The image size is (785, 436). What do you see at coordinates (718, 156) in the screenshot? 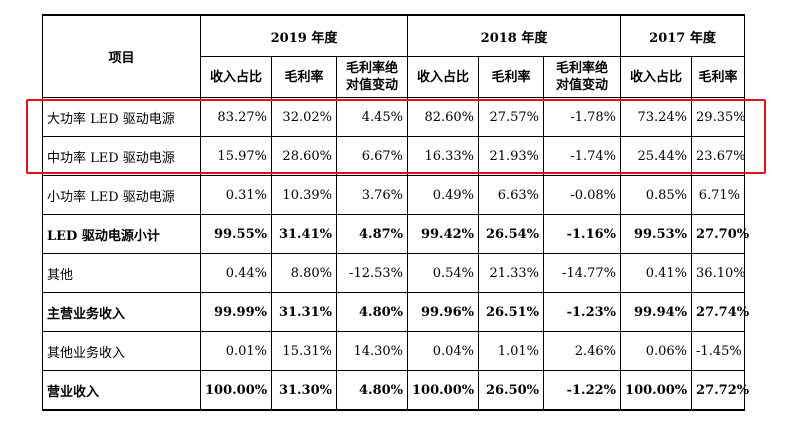
I see `table-cell: 23.67%` at bounding box center [718, 156].